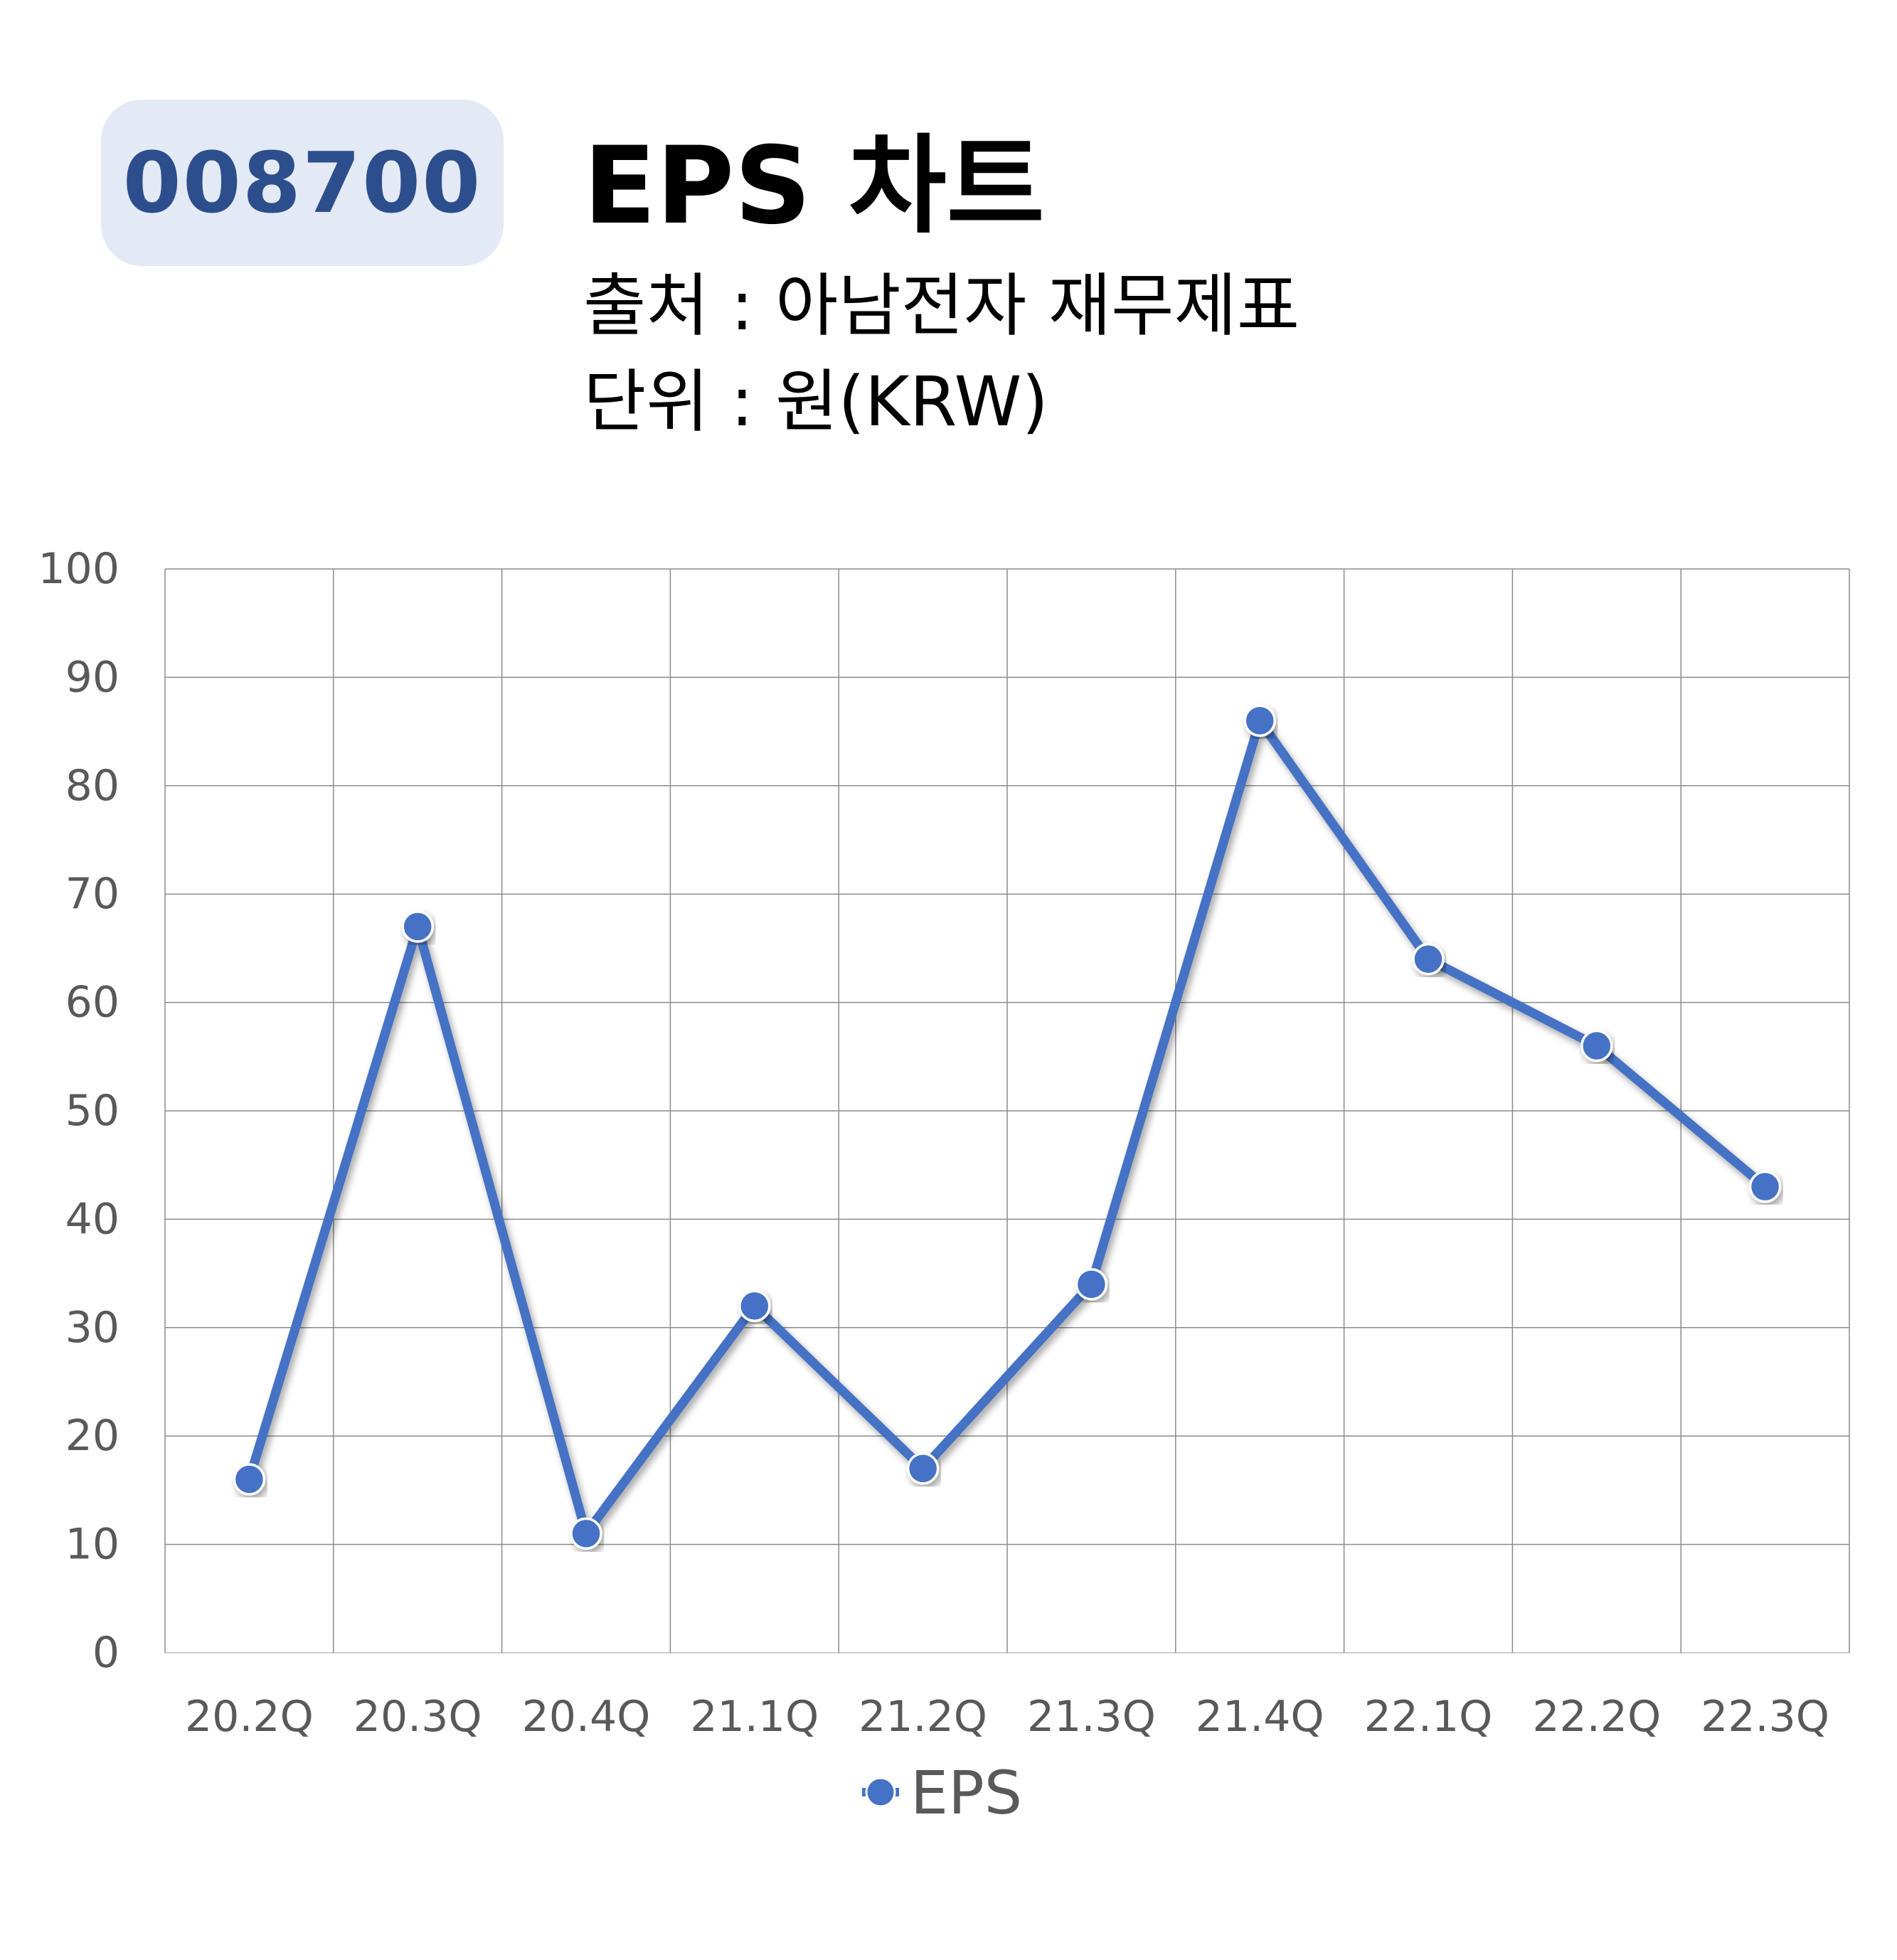 Image resolution: width=1897 pixels, height=1960 pixels. Describe the element at coordinates (92, 894) in the screenshot. I see `y-tick-label: 70` at that location.